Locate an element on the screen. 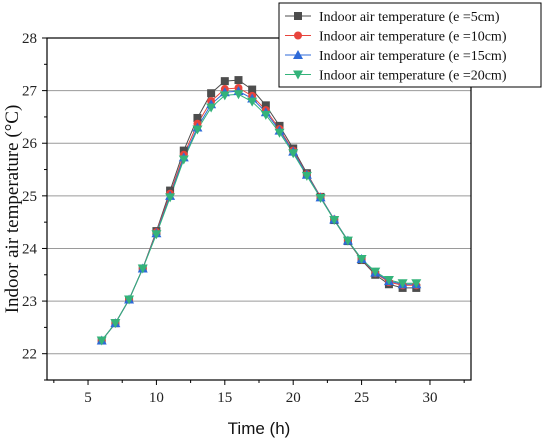  y-tick-label: 28 is located at coordinates (29, 39).